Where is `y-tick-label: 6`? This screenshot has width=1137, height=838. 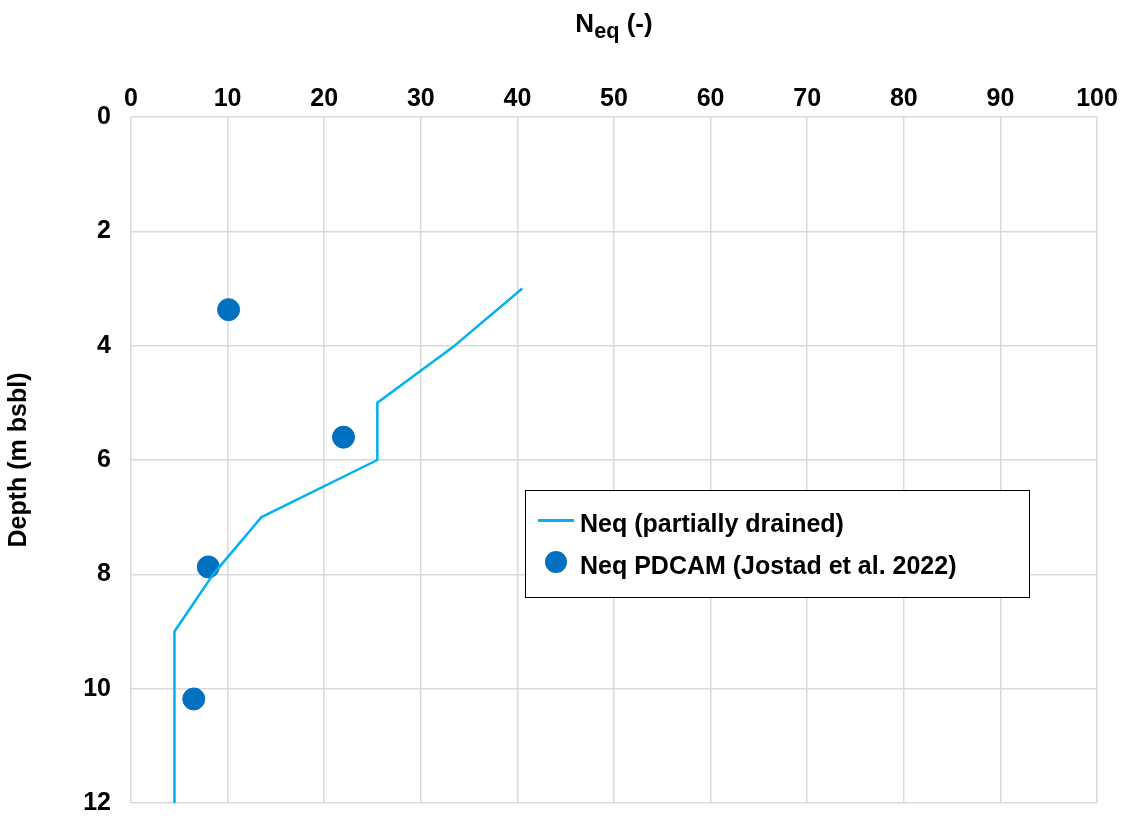
y-tick-label: 6 is located at coordinates (104, 457).